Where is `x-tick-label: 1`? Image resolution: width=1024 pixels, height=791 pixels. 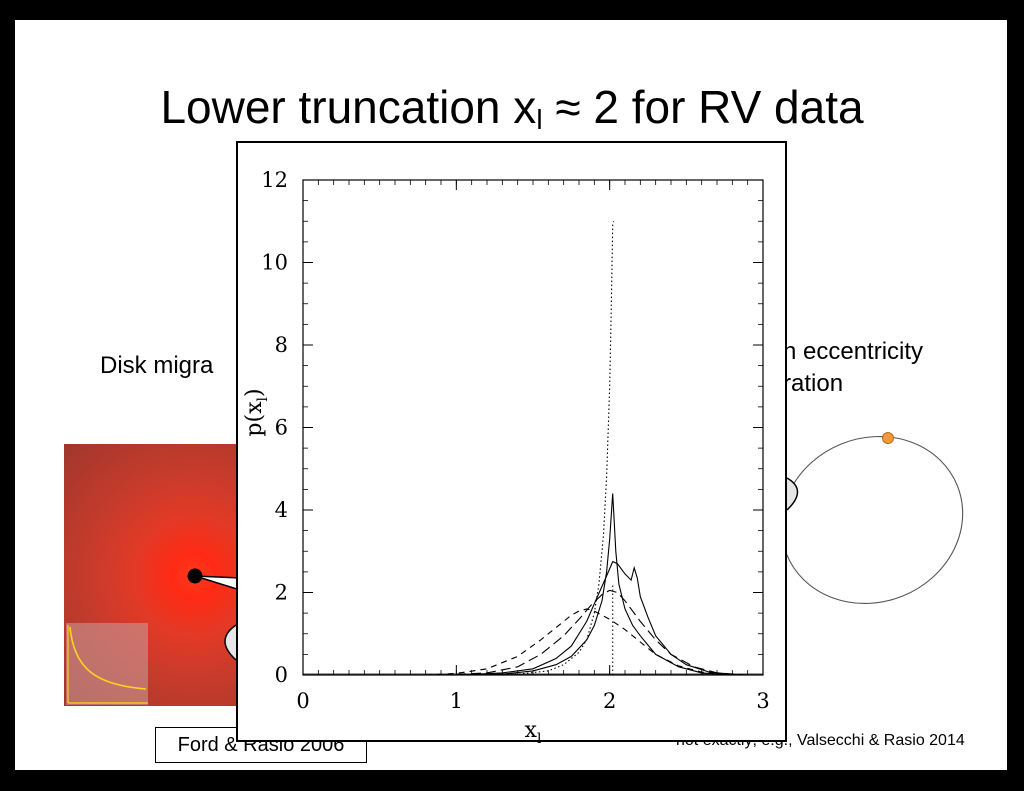
x-tick-label: 1 is located at coordinates (456, 701).